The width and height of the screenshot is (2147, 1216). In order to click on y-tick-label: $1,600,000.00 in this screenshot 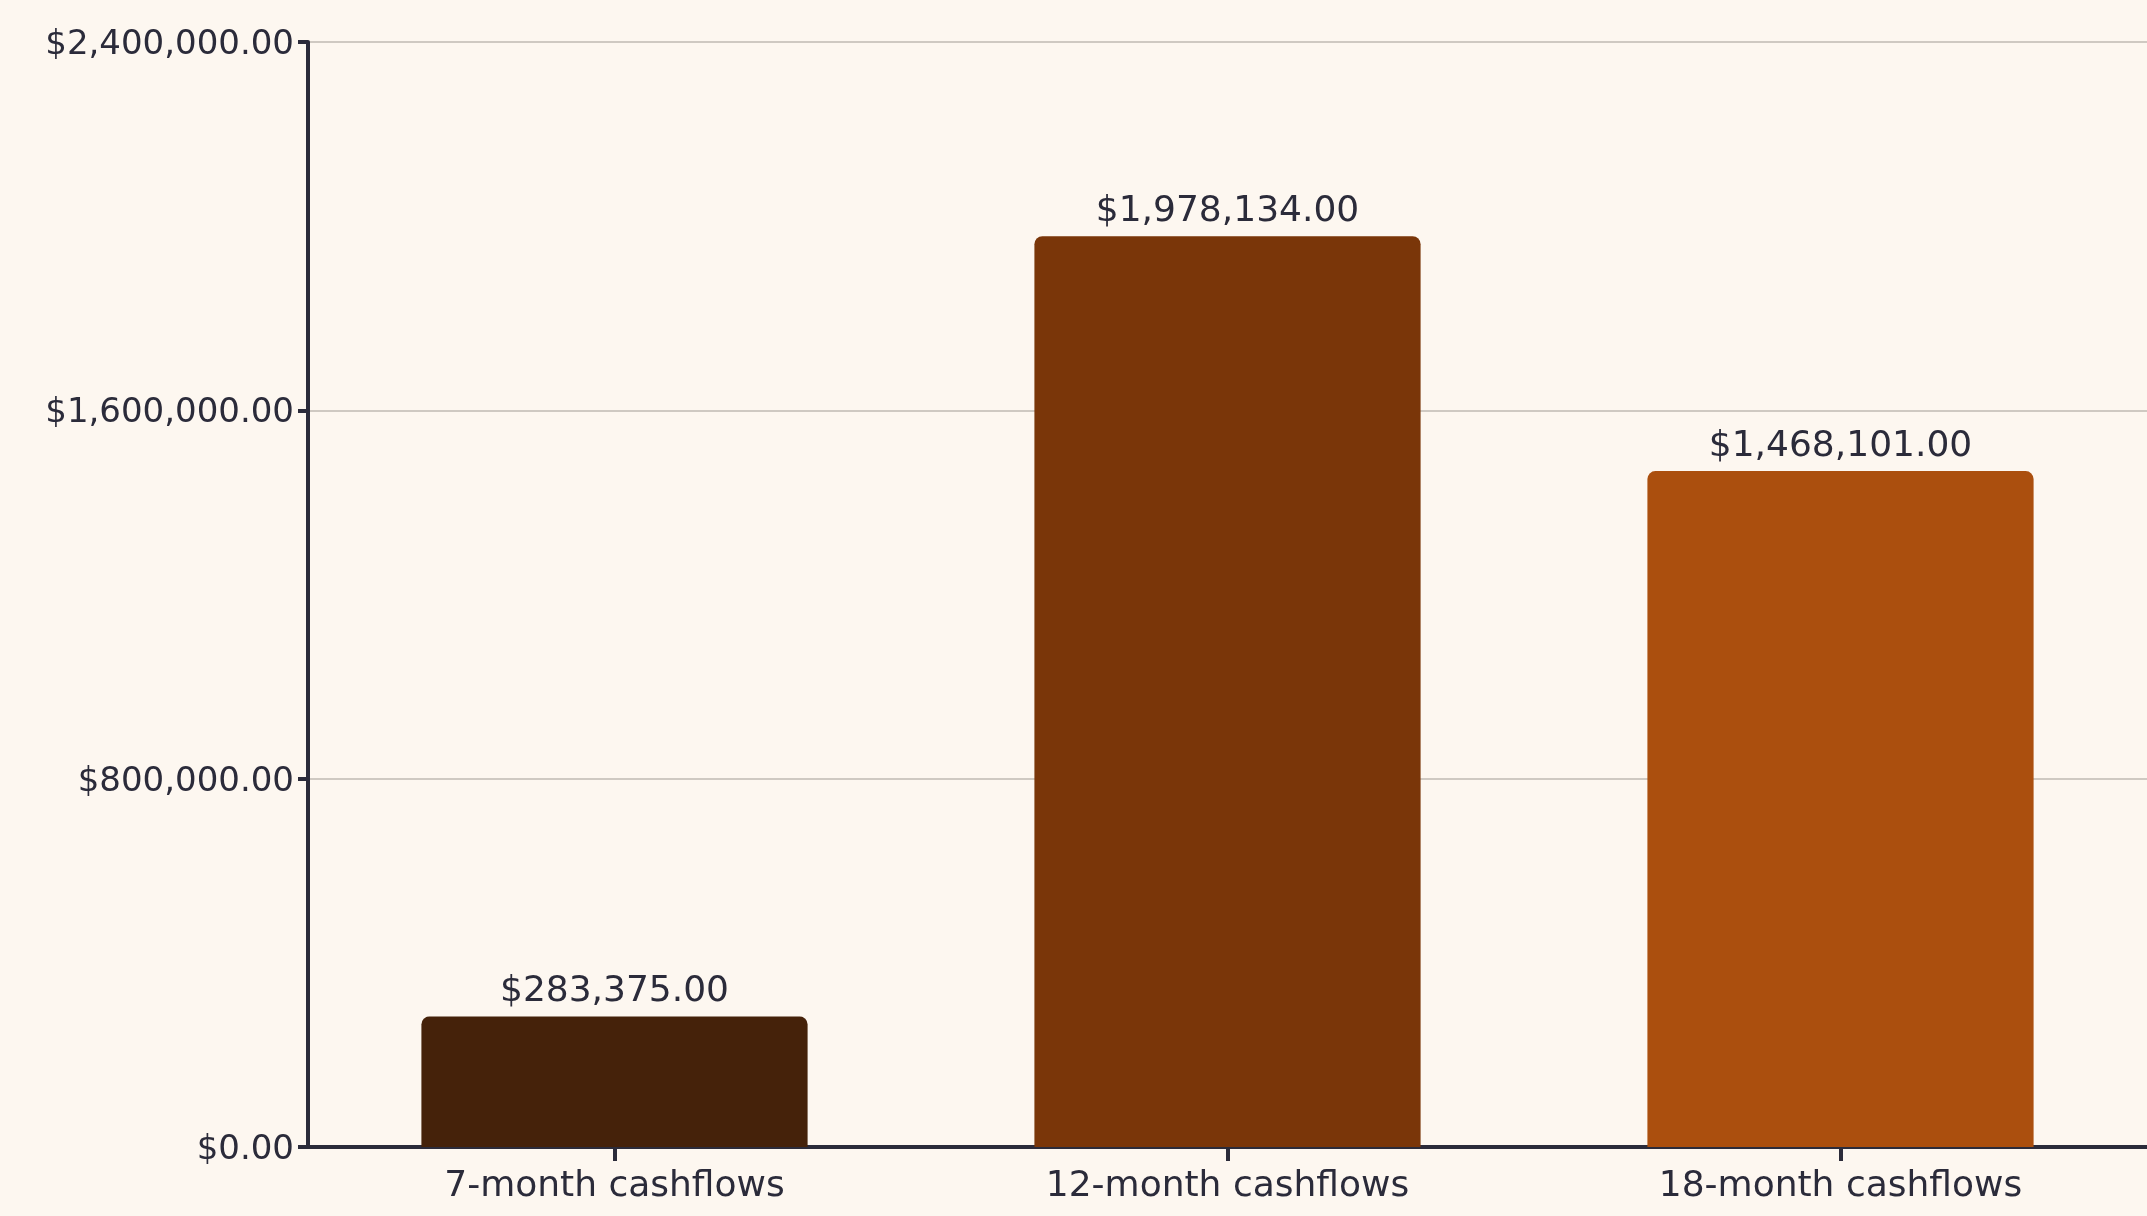, I will do `click(169, 410)`.